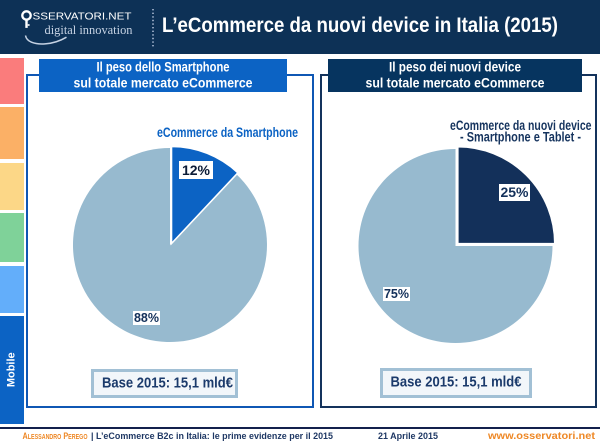  Describe the element at coordinates (455, 67) in the screenshot. I see `svg-text: Il peso dei nuovi device` at that location.